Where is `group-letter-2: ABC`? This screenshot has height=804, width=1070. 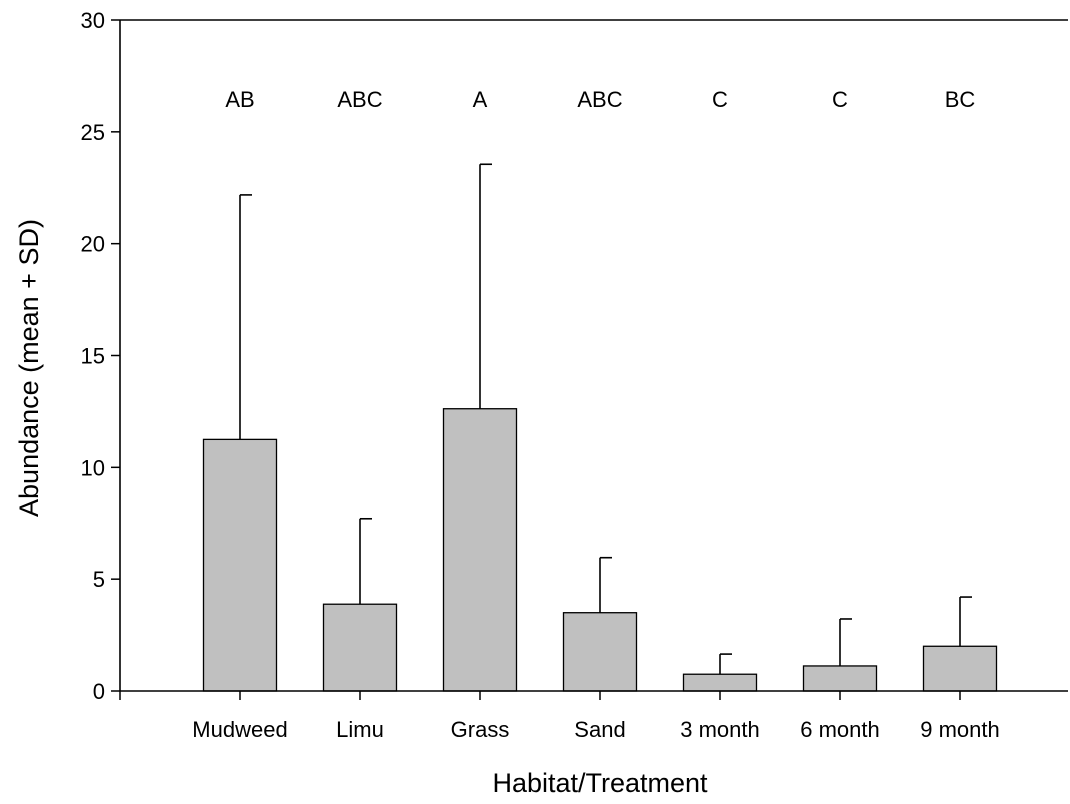 group-letter-2: ABC is located at coordinates (359, 99).